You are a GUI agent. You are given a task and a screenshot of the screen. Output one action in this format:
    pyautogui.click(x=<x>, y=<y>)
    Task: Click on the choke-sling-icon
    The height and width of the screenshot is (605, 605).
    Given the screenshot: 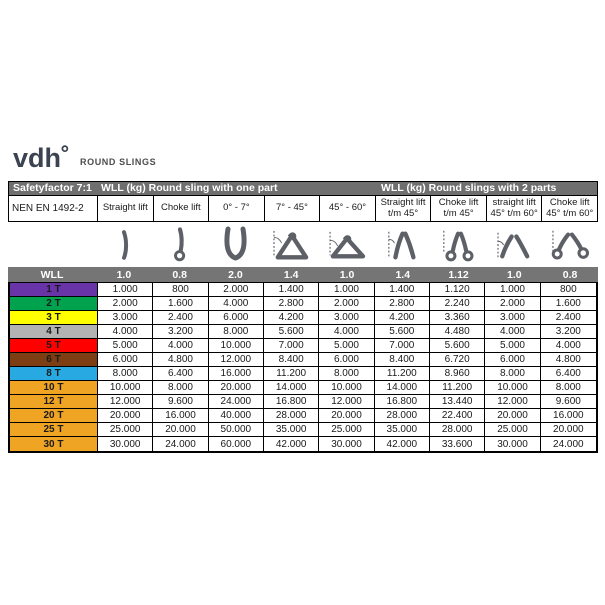 What is the action you would take?
    pyautogui.click(x=180, y=244)
    